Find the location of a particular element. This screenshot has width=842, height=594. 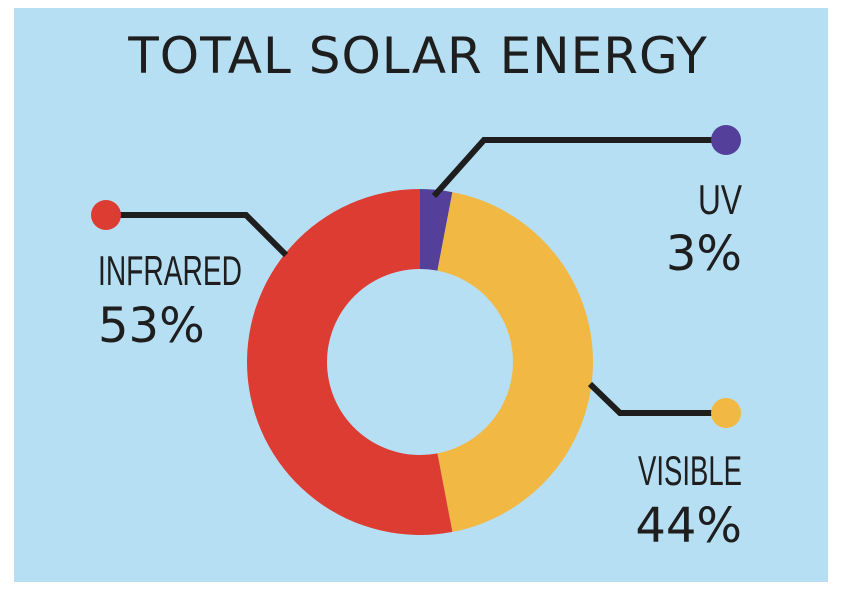

visible-leader-line is located at coordinates (656, 398).